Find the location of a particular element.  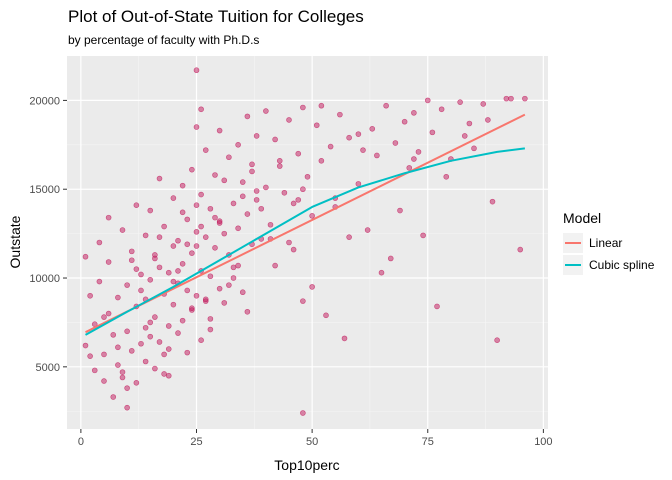

legend-item-linear: Linear is located at coordinates (592, 243).